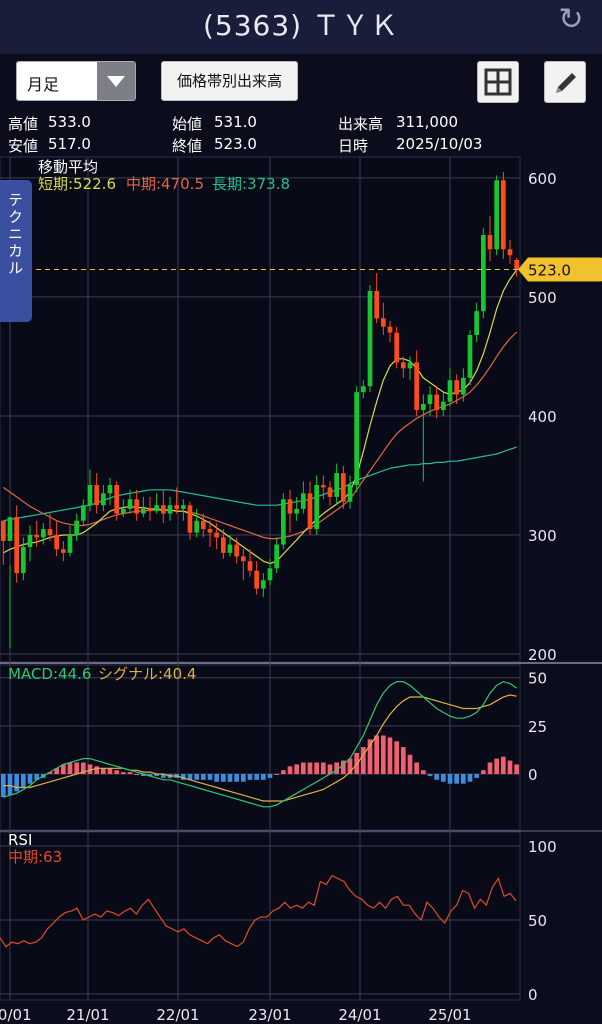  Describe the element at coordinates (68, 167) in the screenshot. I see `ma-legend-title: 移動平均` at that location.